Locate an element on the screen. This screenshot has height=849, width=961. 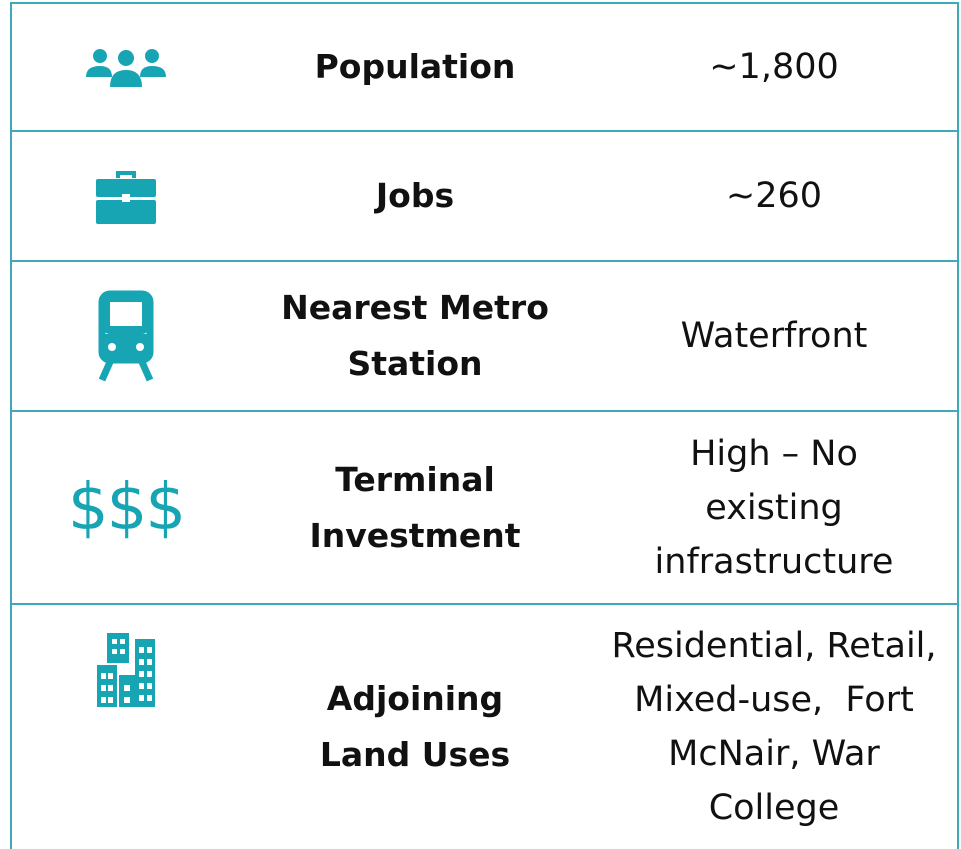
value-line: Waterfront is located at coordinates (774, 336).